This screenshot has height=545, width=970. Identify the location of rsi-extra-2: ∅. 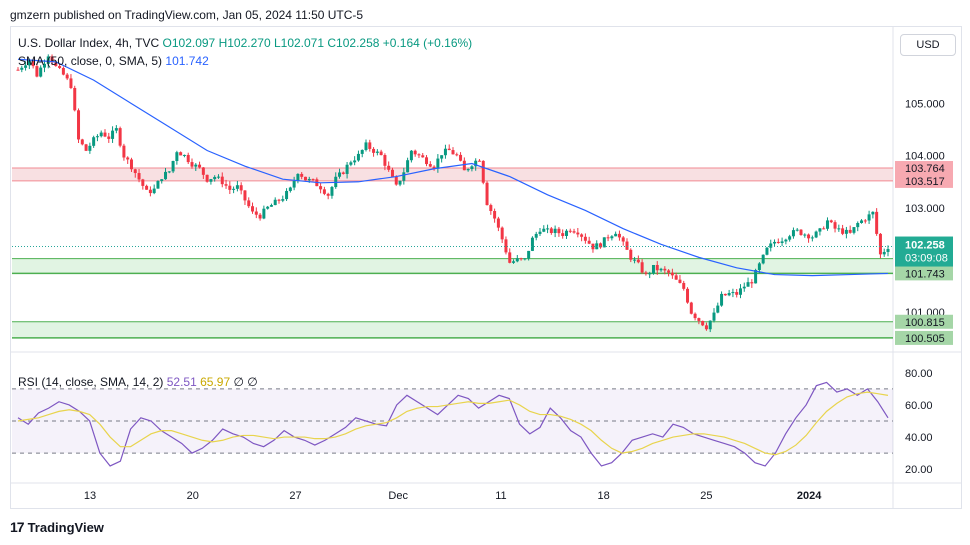
(252, 382).